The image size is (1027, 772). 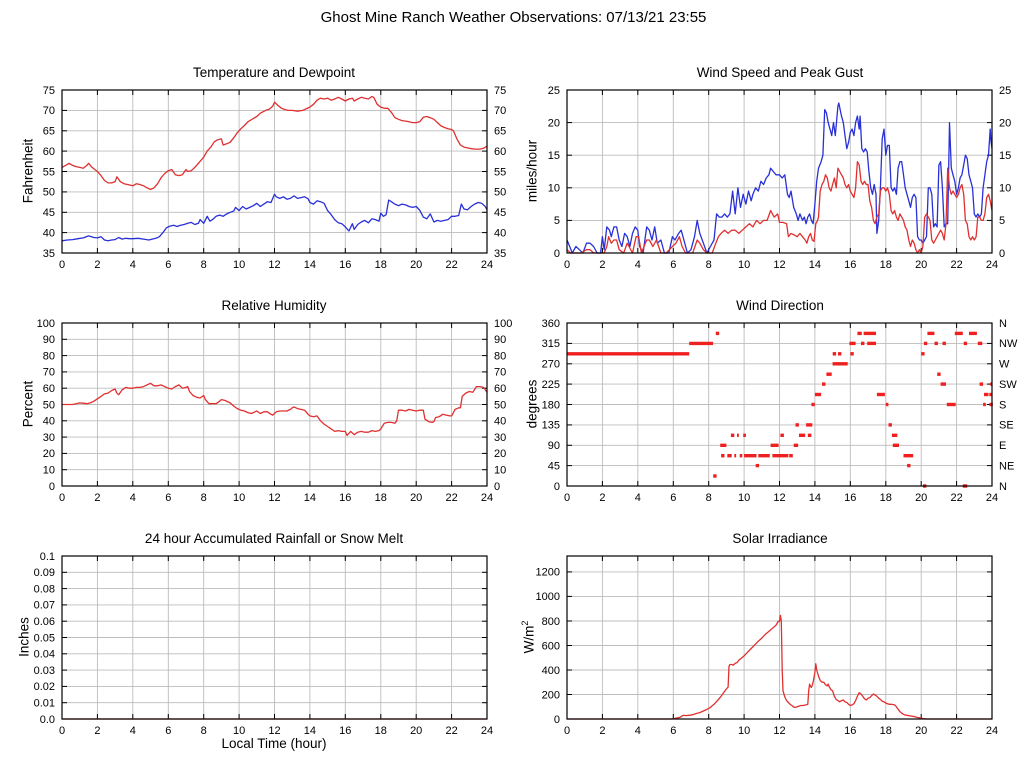 What do you see at coordinates (44, 655) in the screenshot?
I see `y-tick-label: 0.04` at bounding box center [44, 655].